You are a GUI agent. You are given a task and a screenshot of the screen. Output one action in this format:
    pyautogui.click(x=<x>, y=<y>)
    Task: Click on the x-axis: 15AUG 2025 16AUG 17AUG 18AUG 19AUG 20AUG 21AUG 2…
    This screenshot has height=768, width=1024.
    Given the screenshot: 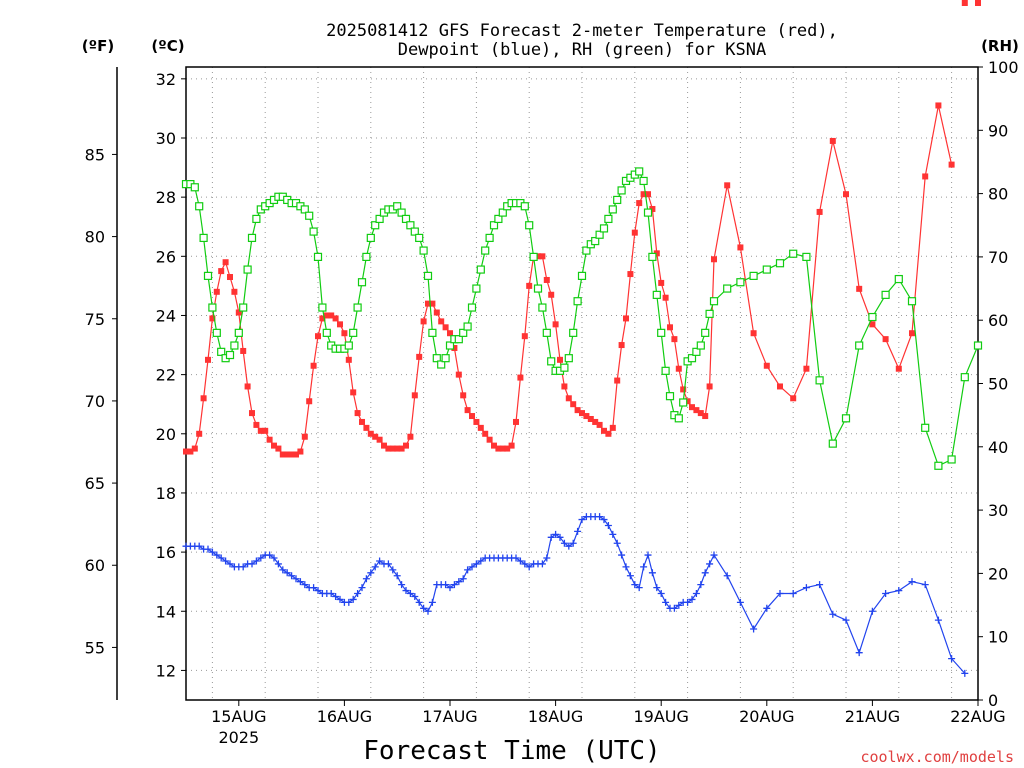 What is the action you would take?
    pyautogui.click(x=608, y=723)
    